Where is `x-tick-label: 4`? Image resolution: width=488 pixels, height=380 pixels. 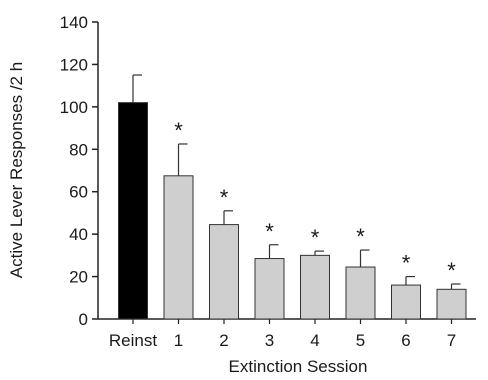 x-tick-label: 4 is located at coordinates (314, 340).